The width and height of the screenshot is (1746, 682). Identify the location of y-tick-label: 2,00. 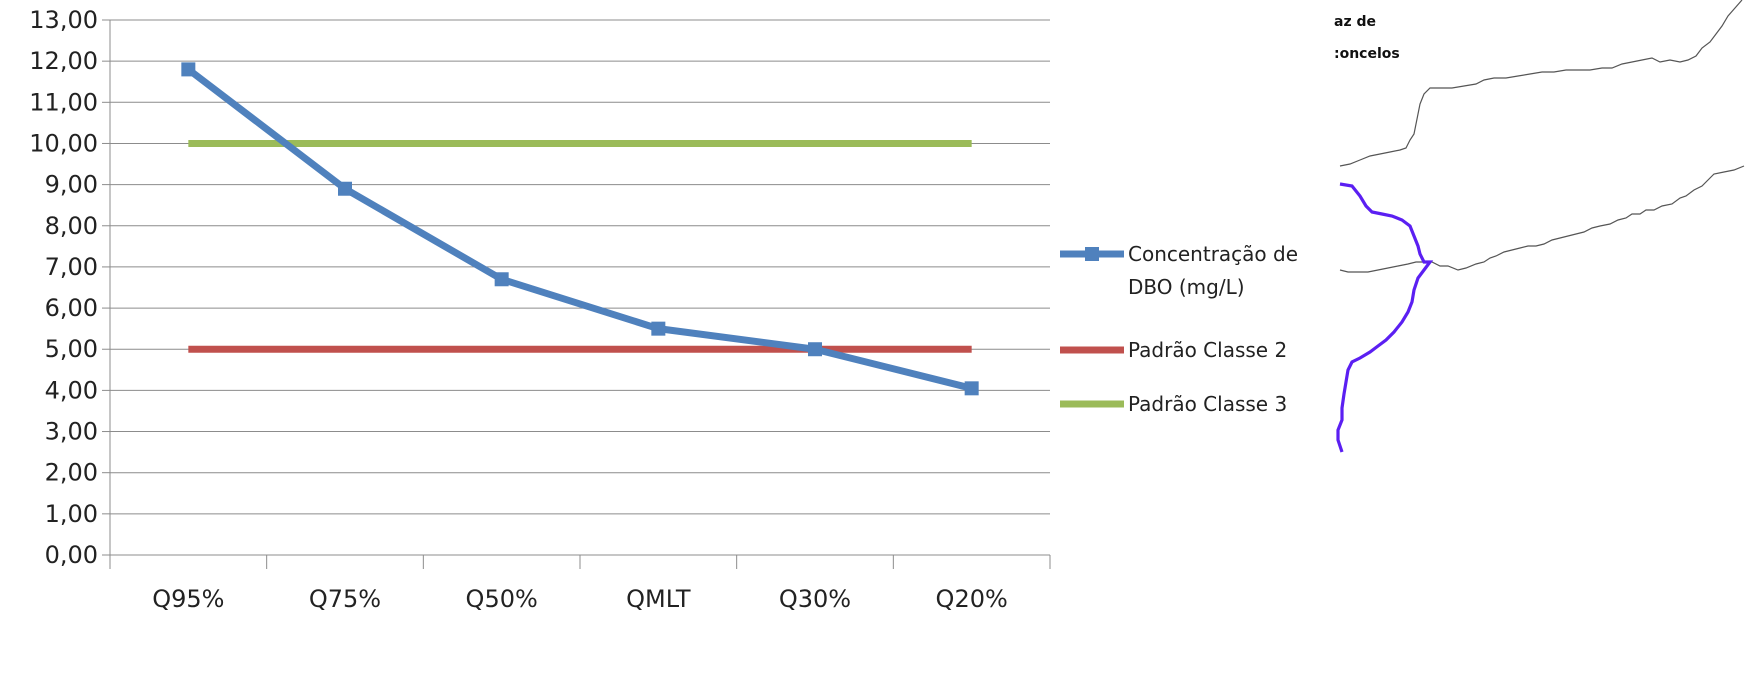
(71, 473).